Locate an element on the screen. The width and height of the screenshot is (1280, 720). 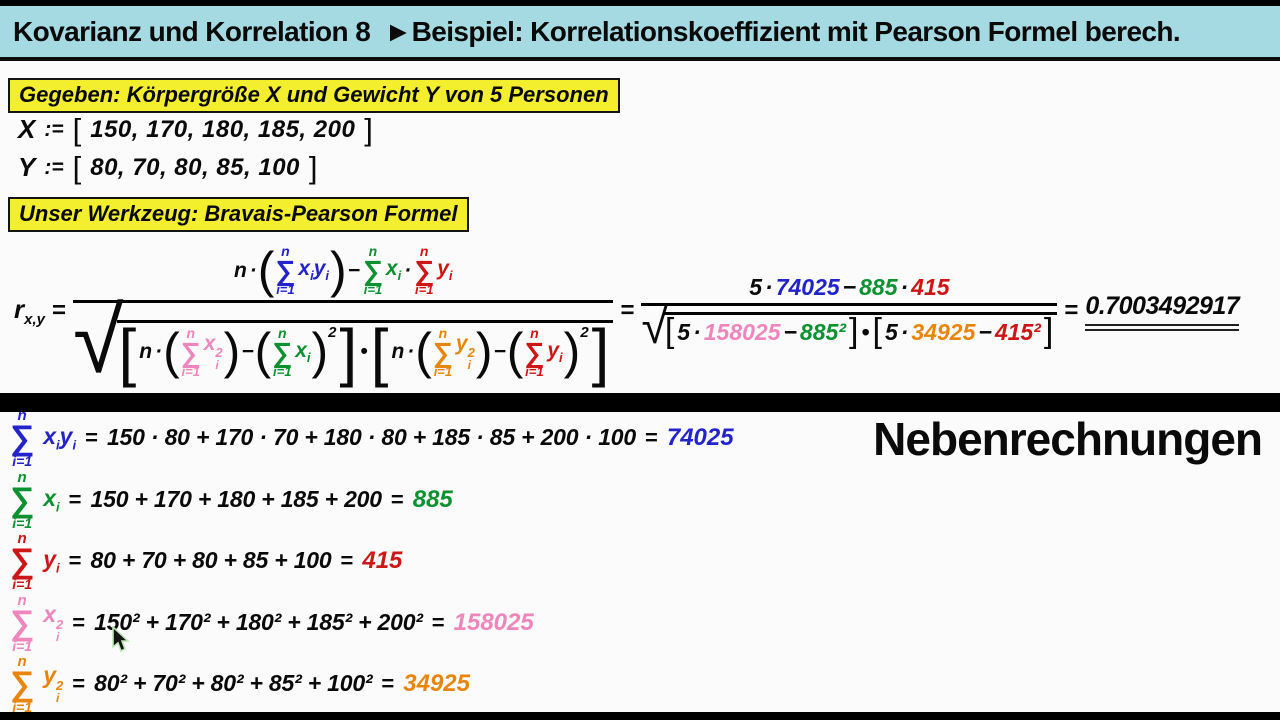
sum-x-squared-value: 885² is located at coordinates (822, 331).